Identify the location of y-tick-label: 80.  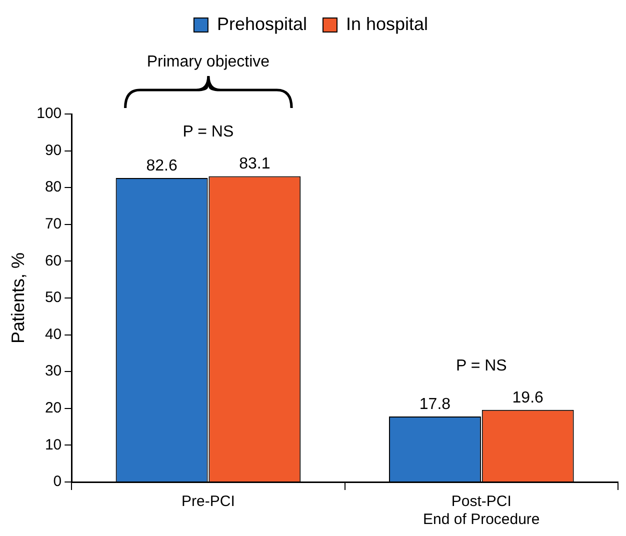
(53, 187).